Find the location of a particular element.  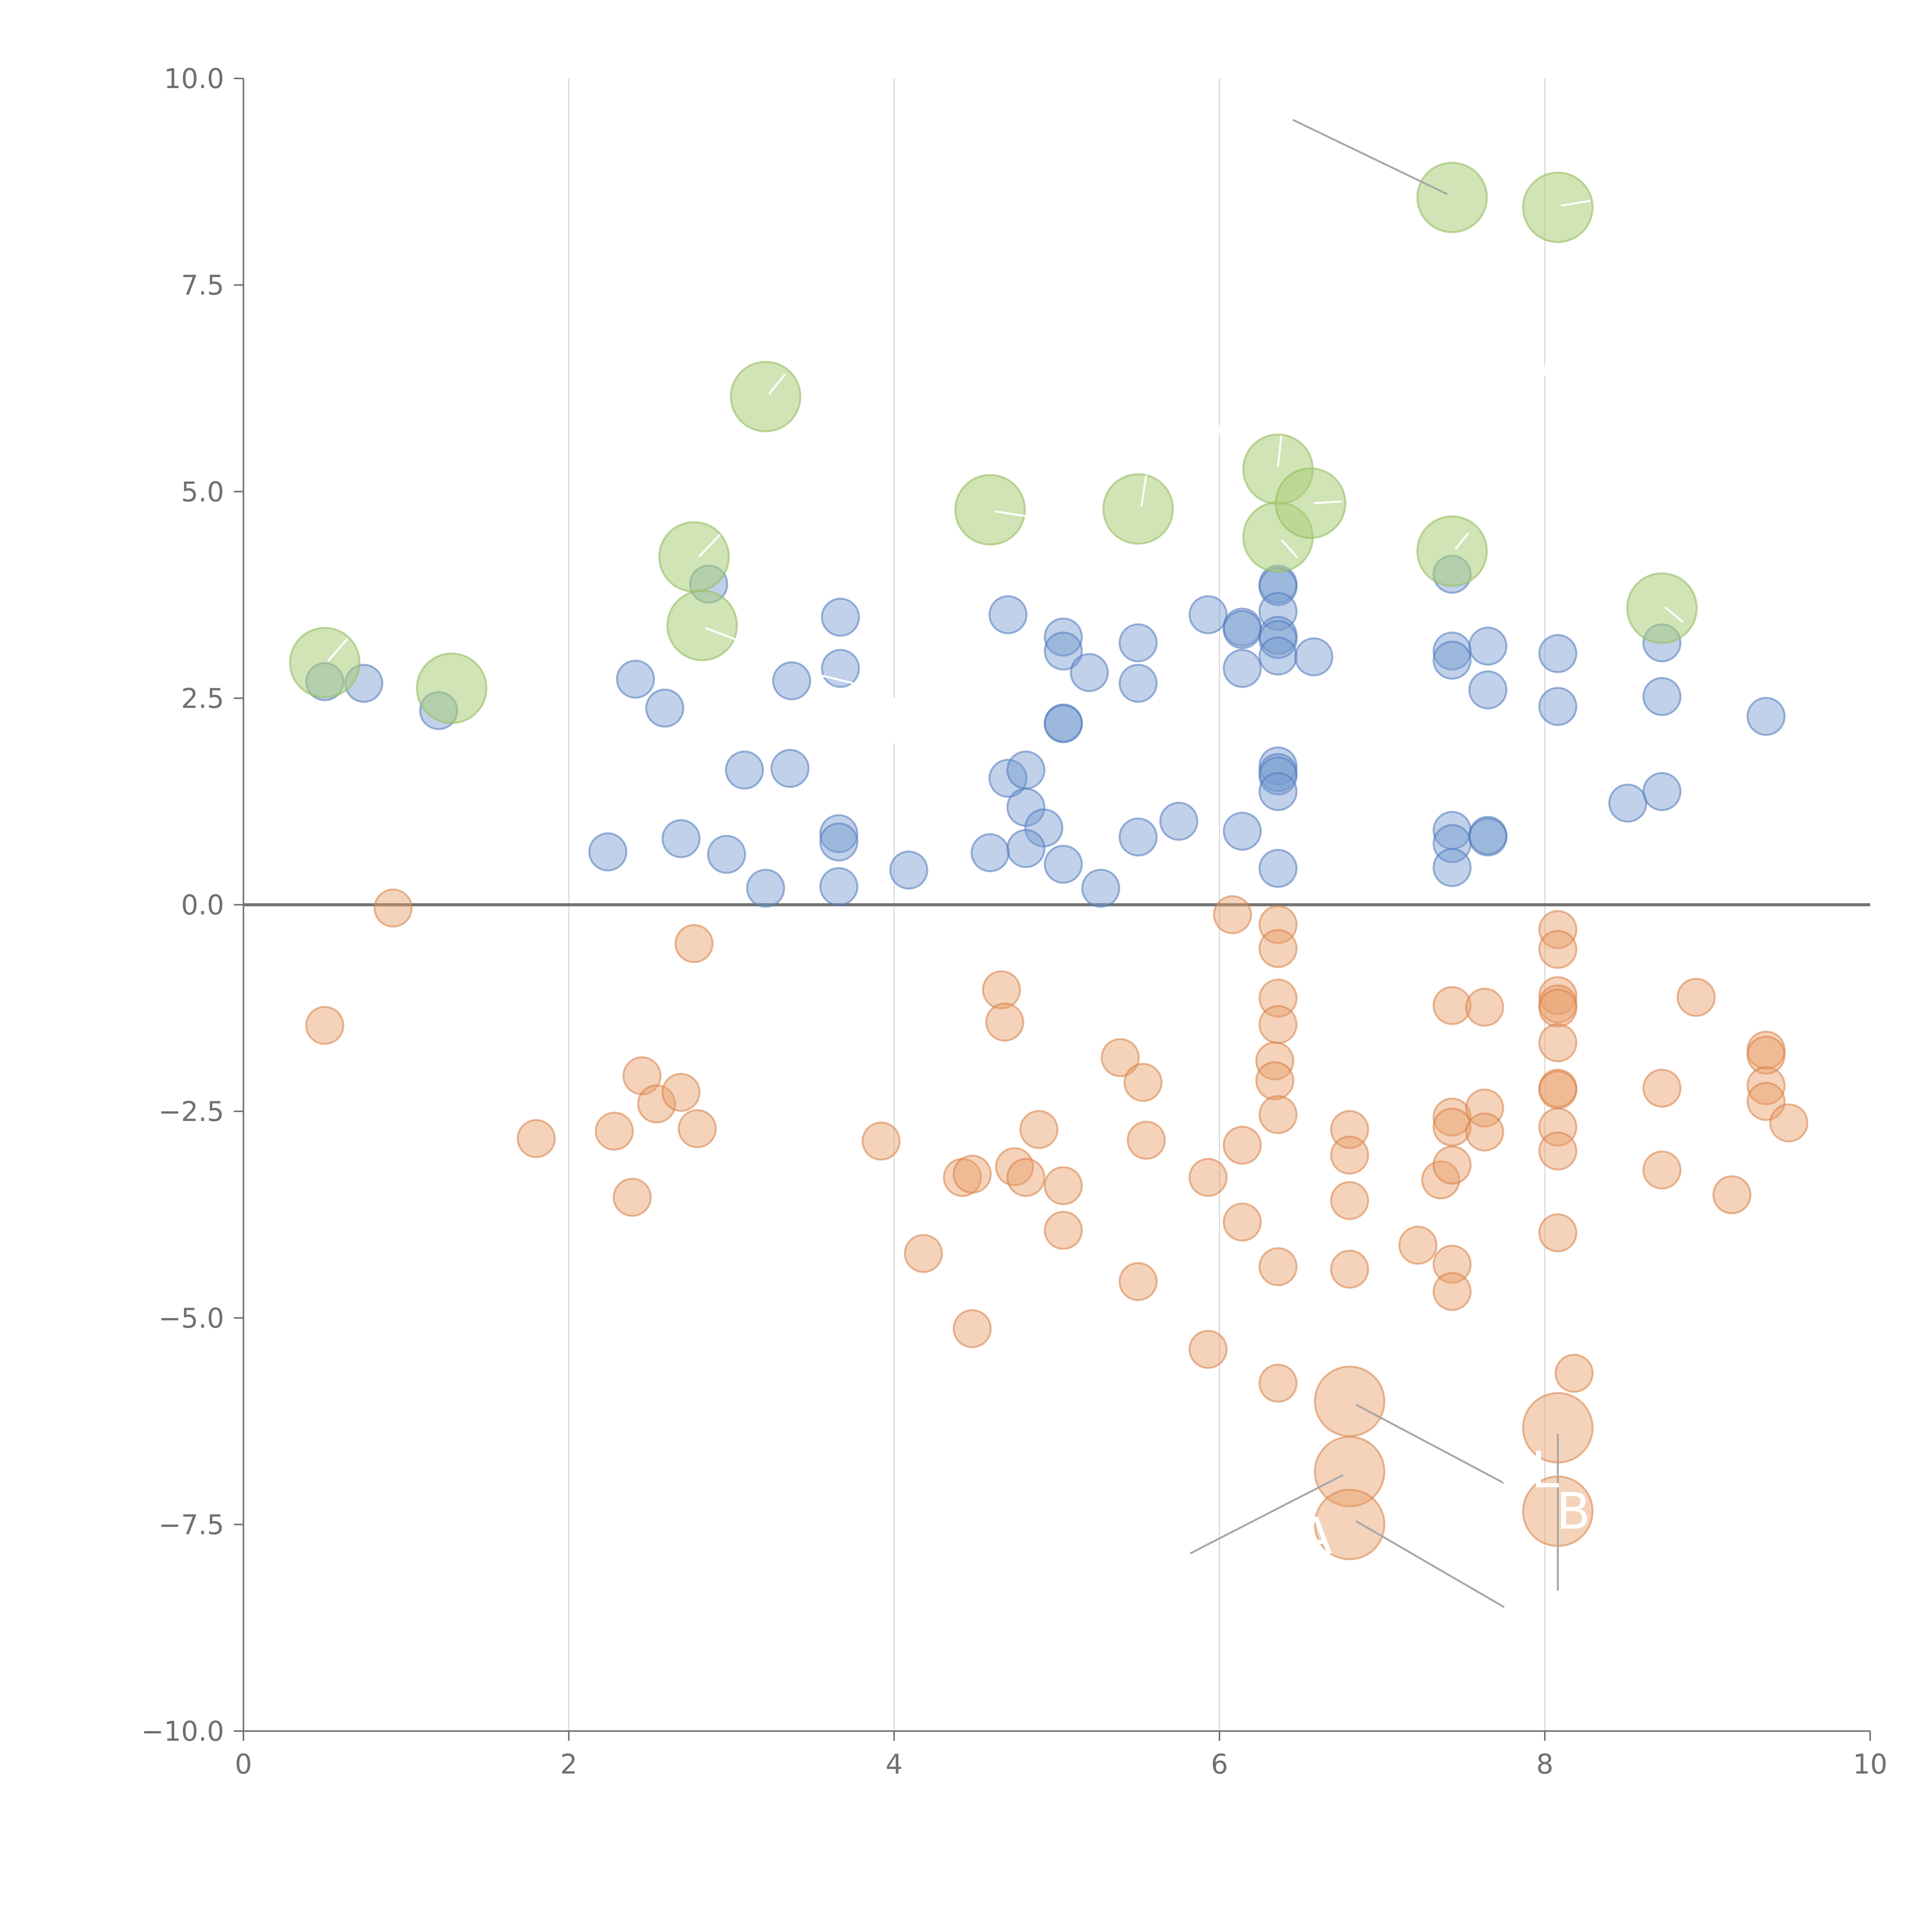

annotation-label-b: B is located at coordinates (1573, 1511).